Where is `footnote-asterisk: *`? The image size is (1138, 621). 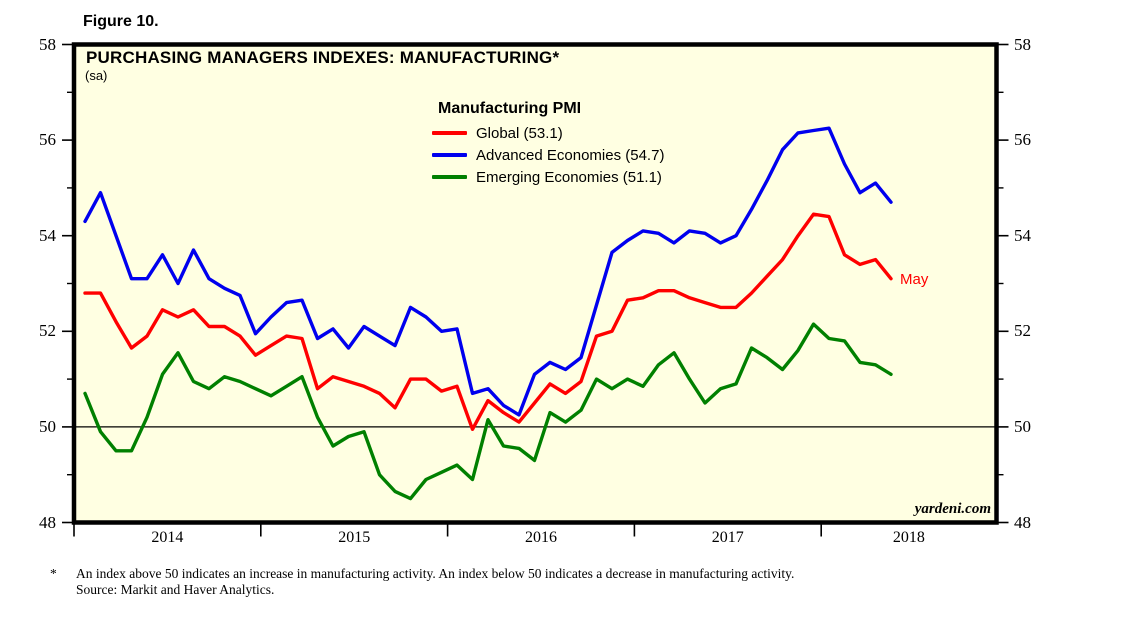
footnote-asterisk: * is located at coordinates (53, 573).